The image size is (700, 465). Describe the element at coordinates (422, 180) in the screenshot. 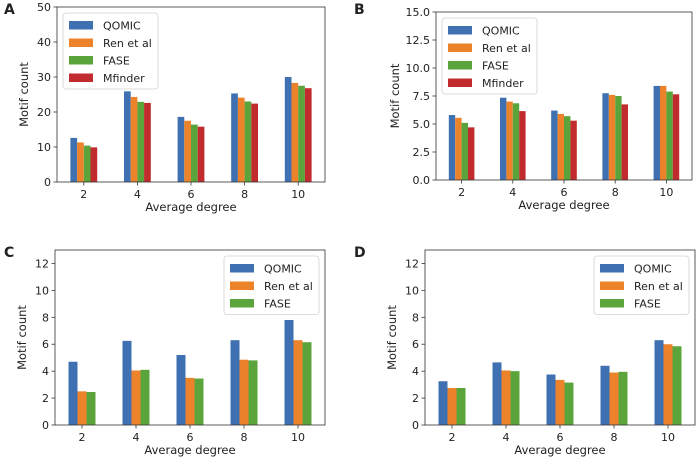

I see `y-tick-label: 0.0` at that location.